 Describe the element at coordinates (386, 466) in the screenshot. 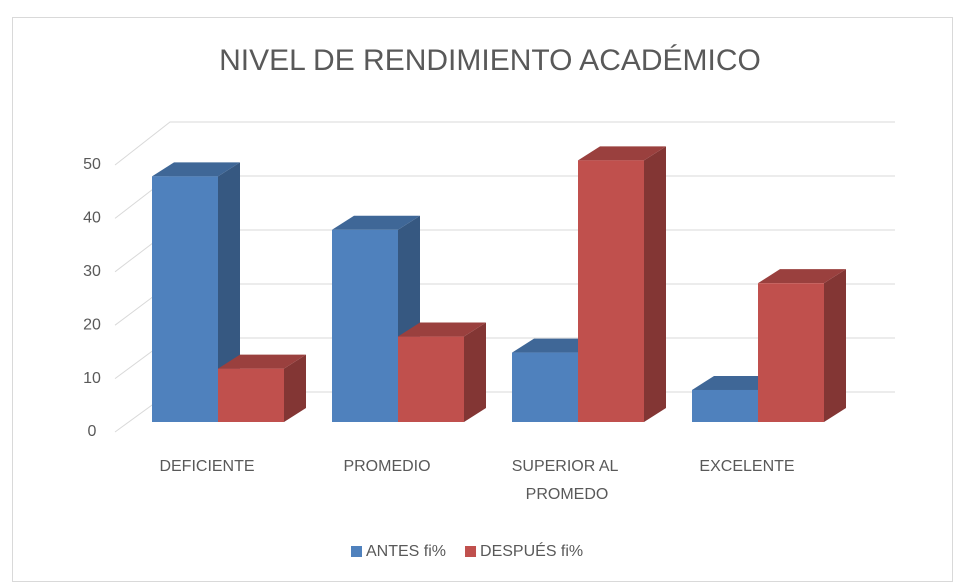

I see `x-tick-label: PROMEDIO` at that location.